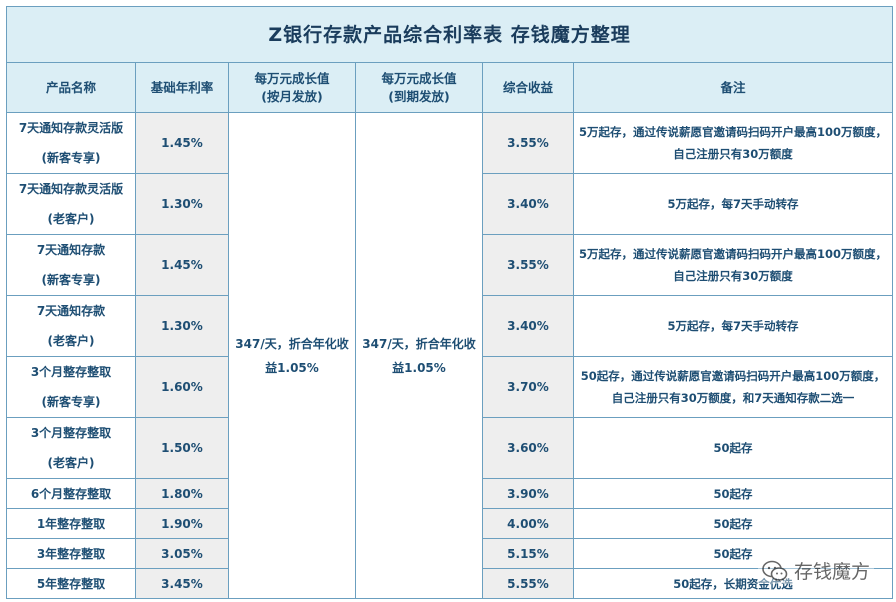 This screenshot has height=602, width=896. Describe the element at coordinates (182, 387) in the screenshot. I see `base-rate: 1.60%` at that location.